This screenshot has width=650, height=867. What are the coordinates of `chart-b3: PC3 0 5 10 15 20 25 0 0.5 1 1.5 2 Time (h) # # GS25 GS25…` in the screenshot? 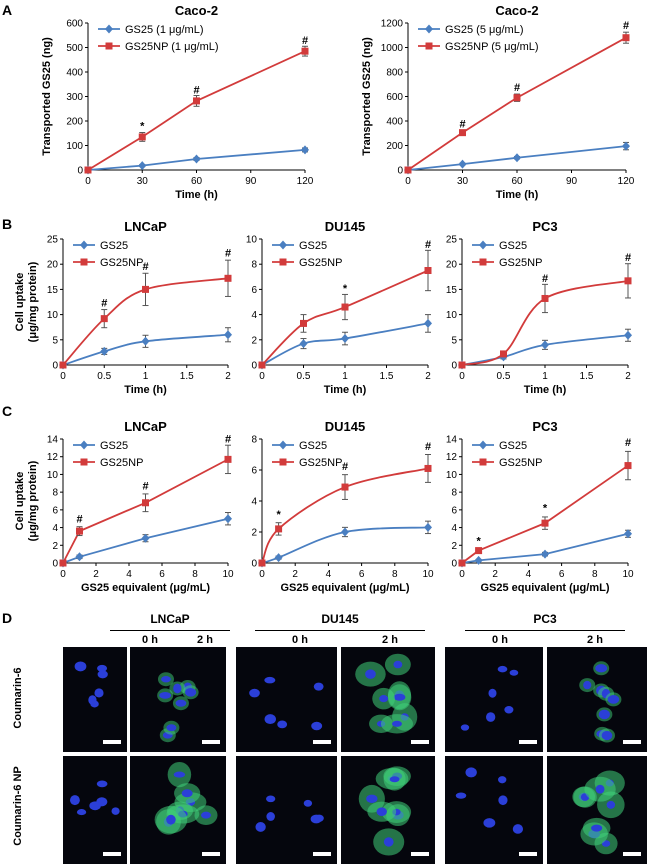 It's located at (539, 307).